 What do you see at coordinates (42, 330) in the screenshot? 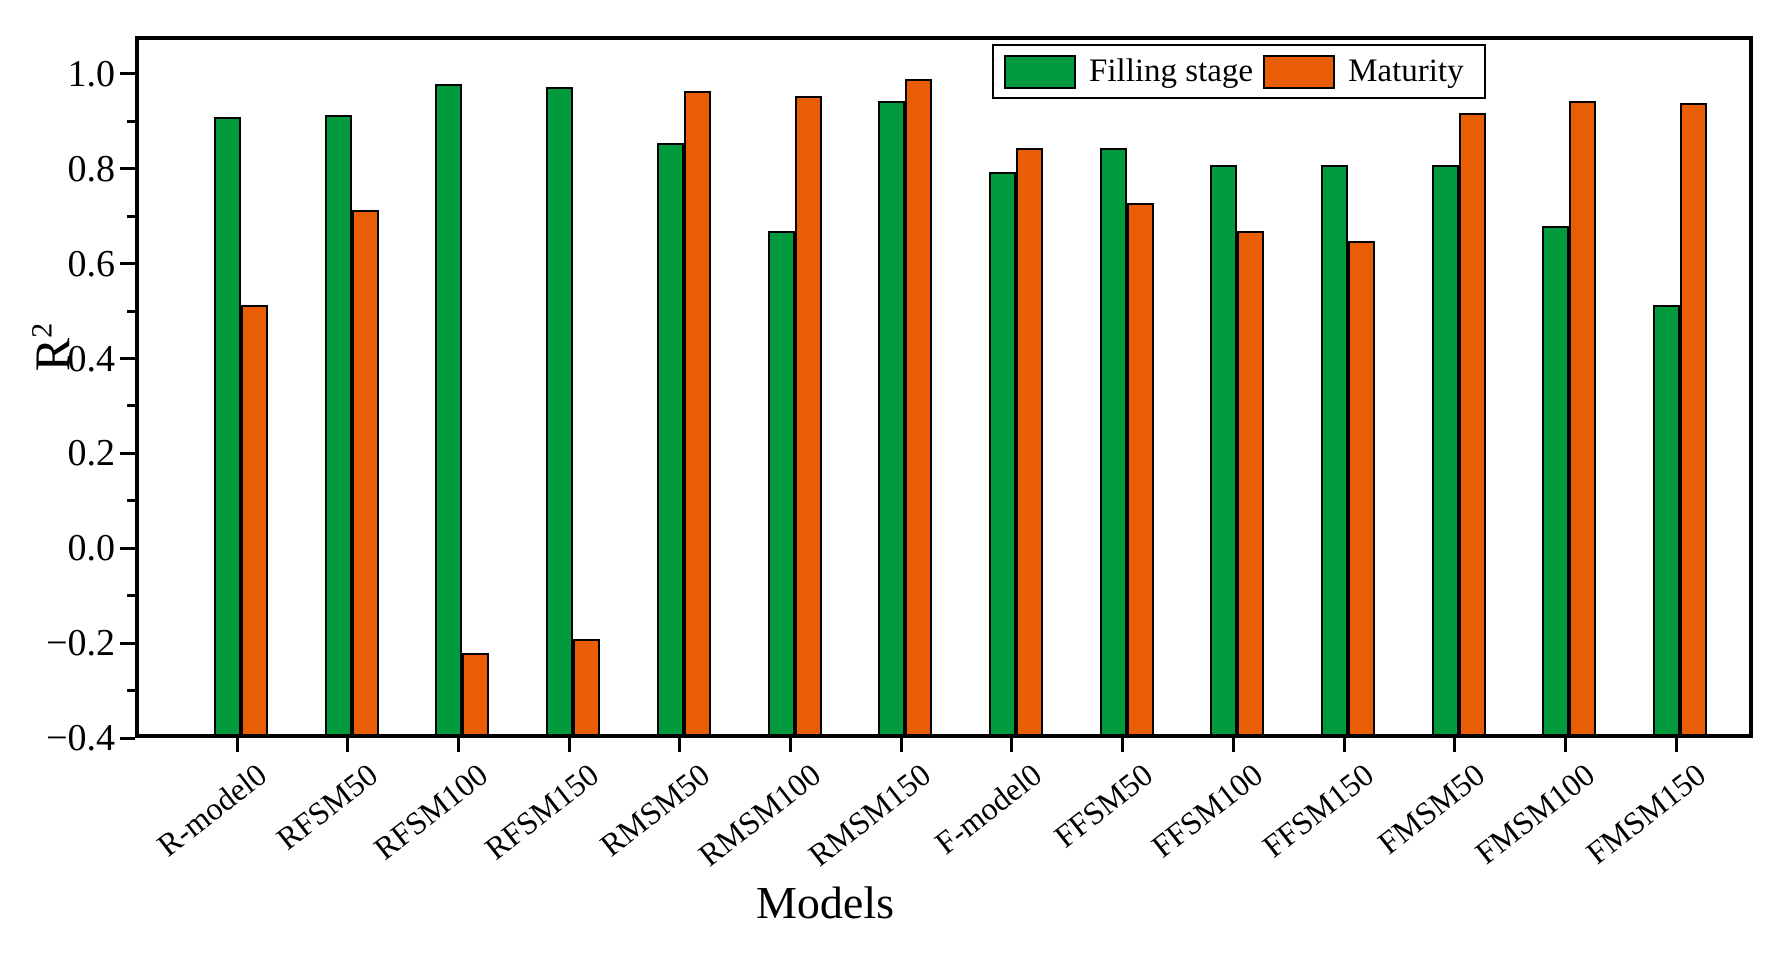
I see `y-axis-title-superscript: 2` at bounding box center [42, 330].